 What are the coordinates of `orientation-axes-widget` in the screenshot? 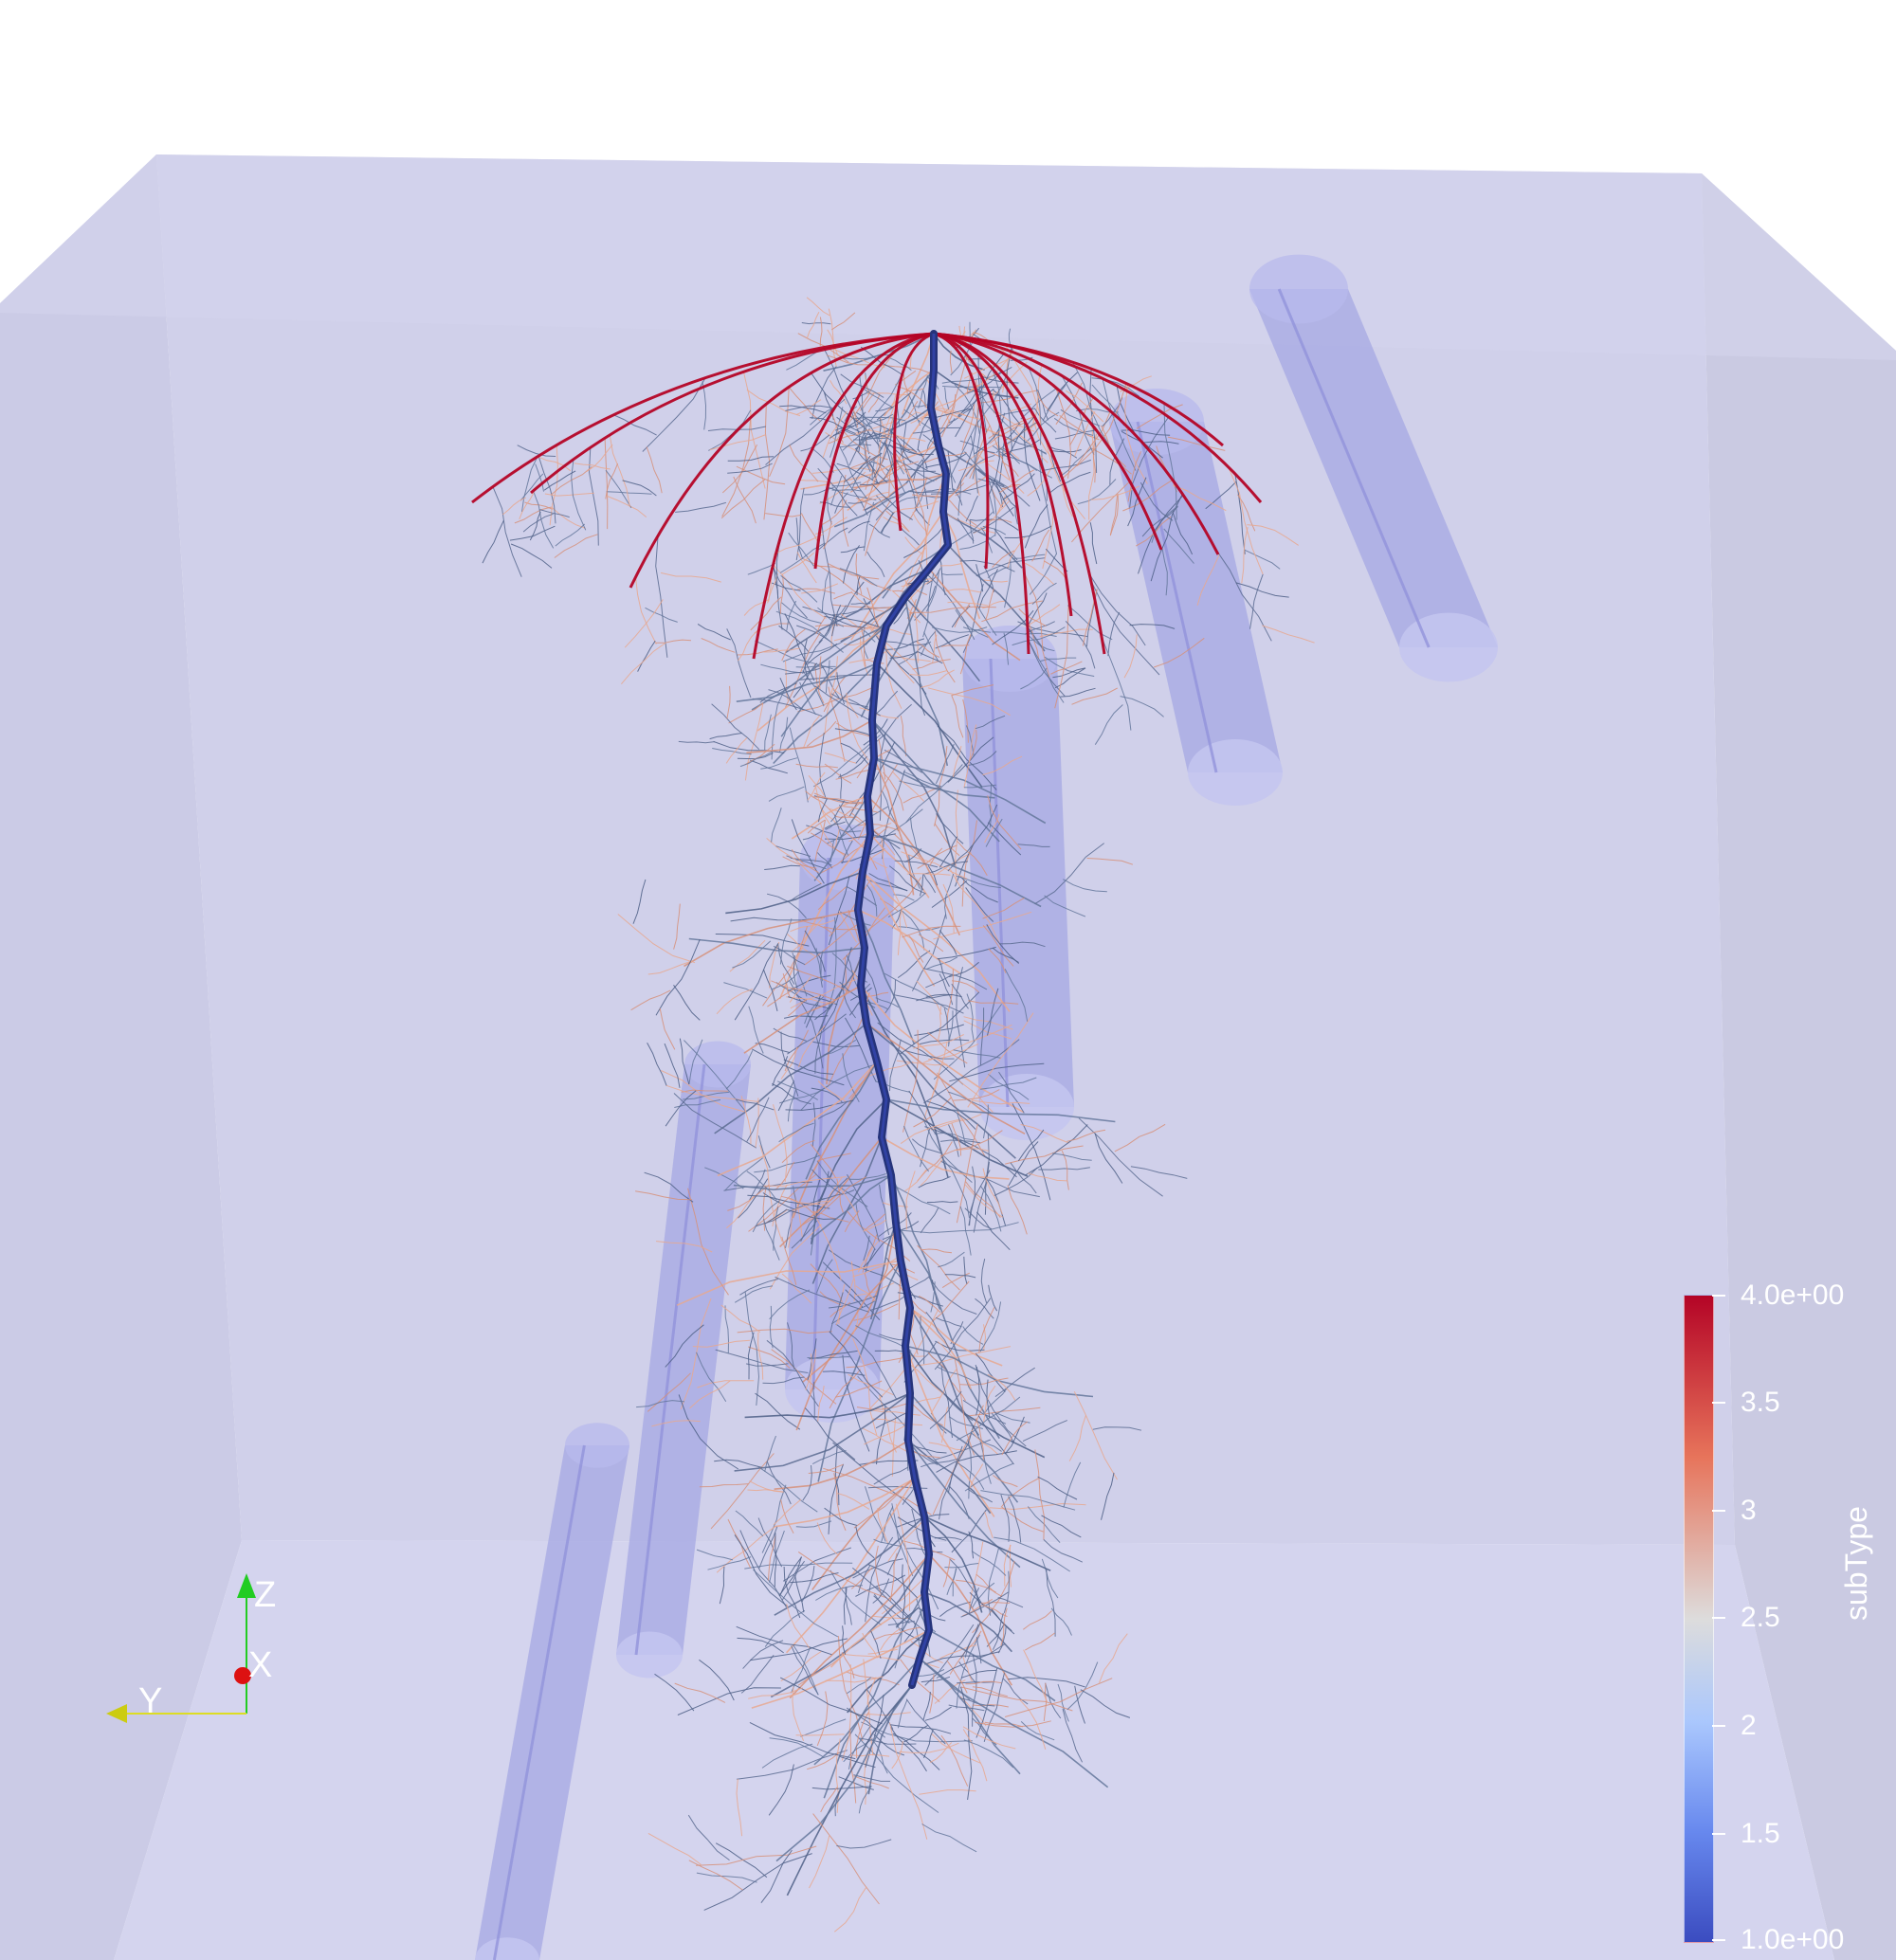 It's located at (181, 1648).